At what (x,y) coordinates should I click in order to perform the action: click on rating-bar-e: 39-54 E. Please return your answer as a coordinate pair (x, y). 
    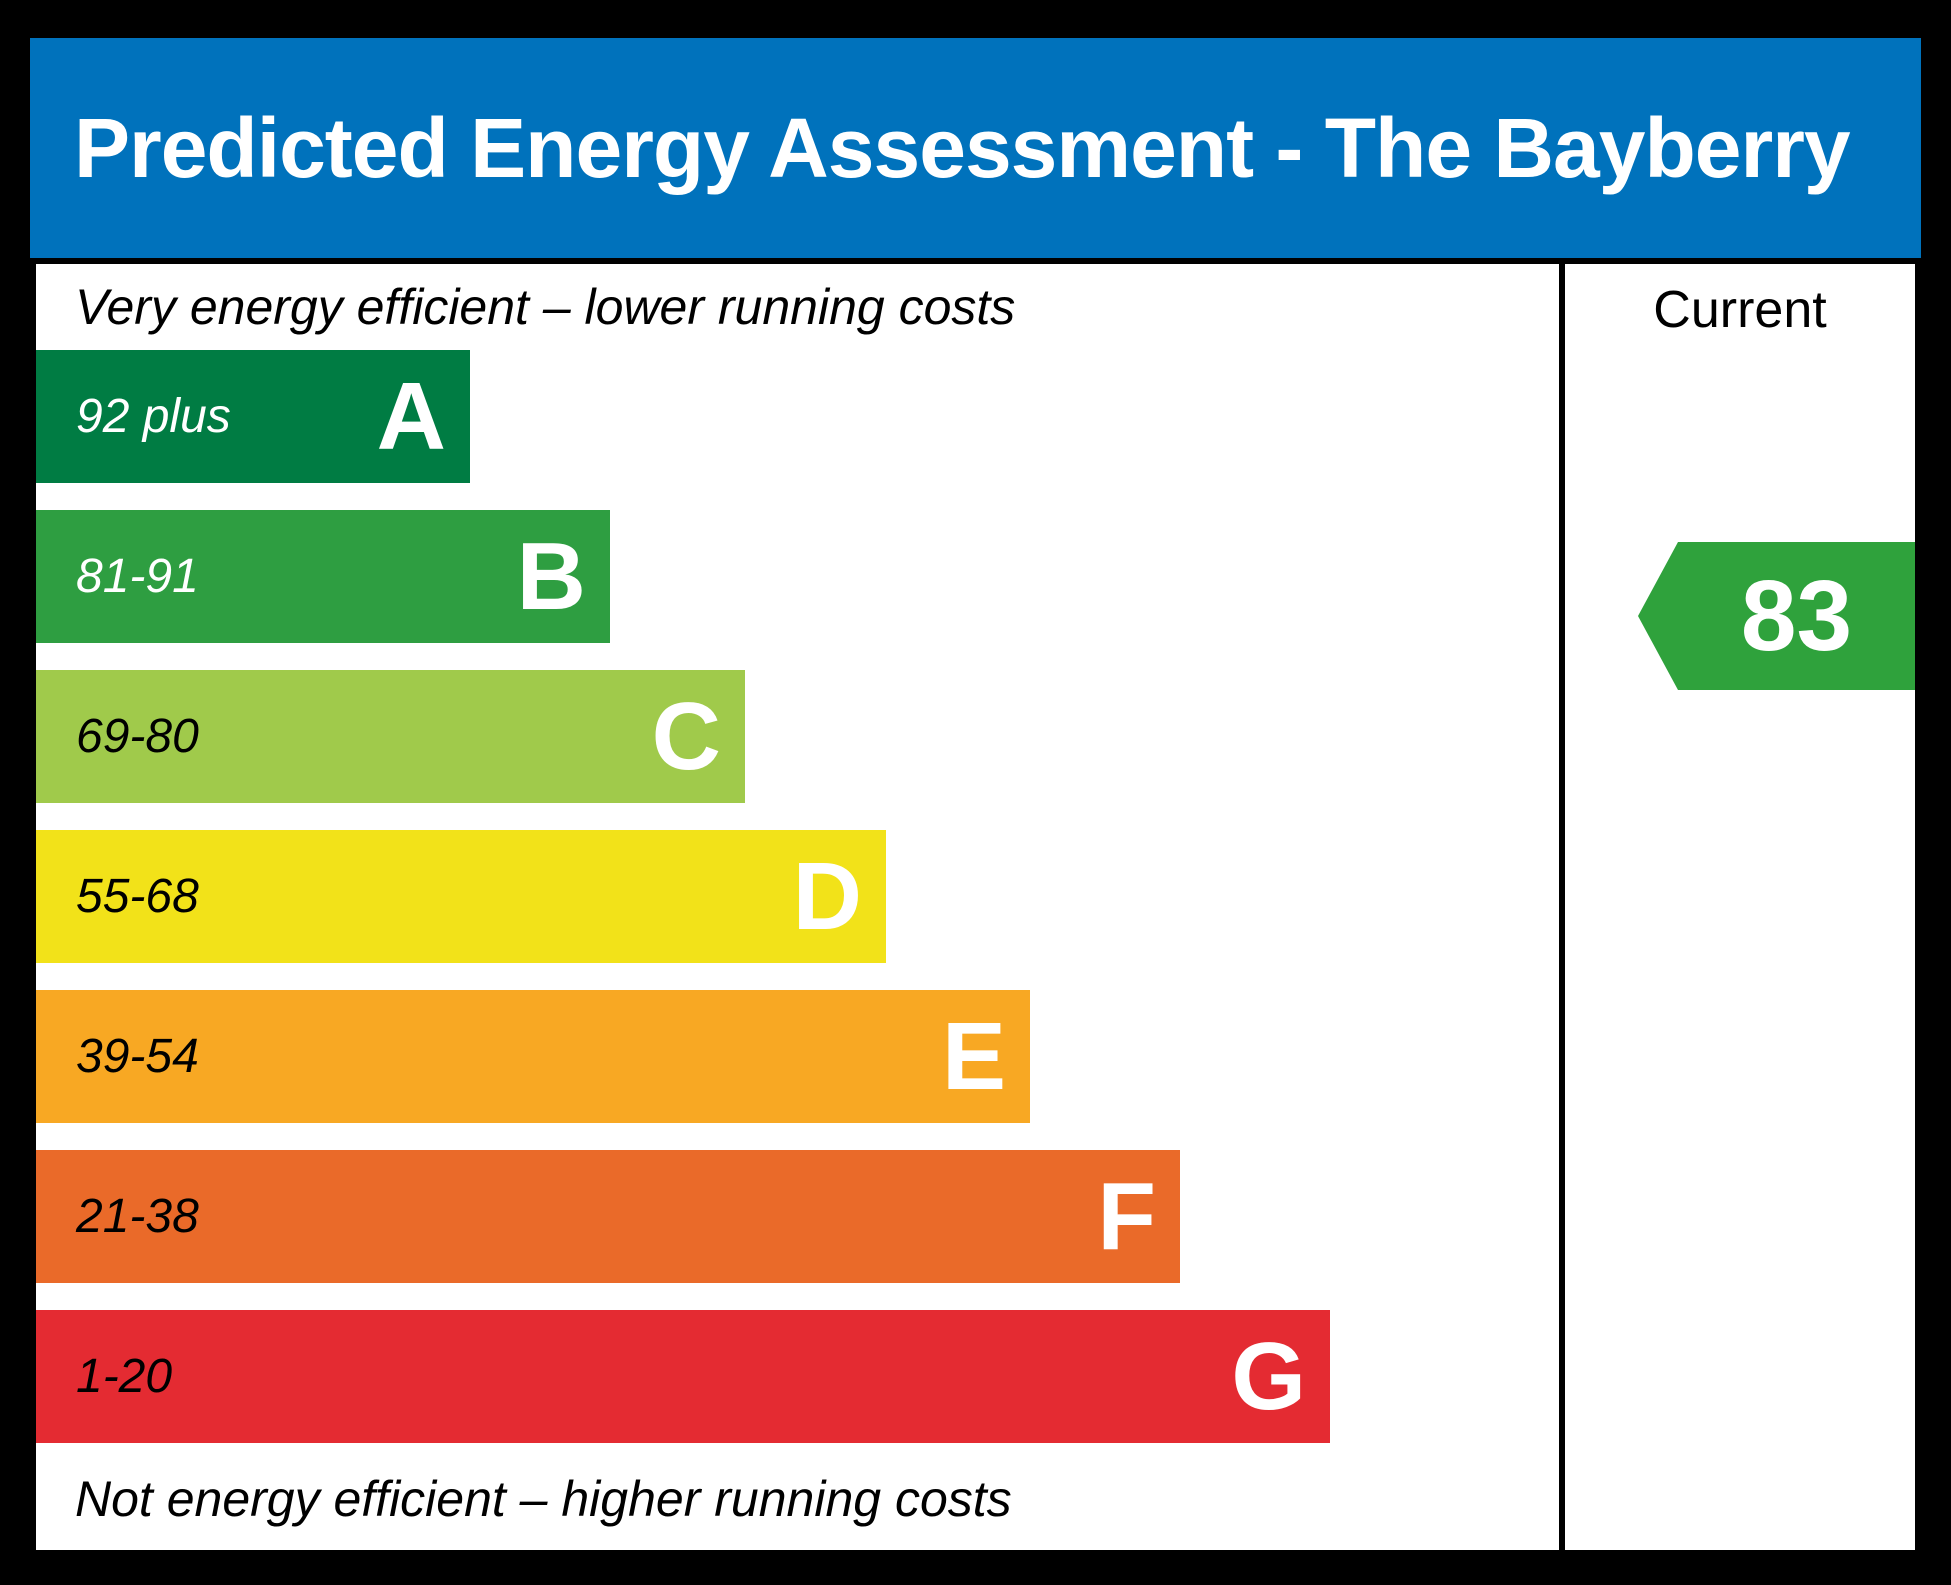
    Looking at the image, I should click on (533, 1056).